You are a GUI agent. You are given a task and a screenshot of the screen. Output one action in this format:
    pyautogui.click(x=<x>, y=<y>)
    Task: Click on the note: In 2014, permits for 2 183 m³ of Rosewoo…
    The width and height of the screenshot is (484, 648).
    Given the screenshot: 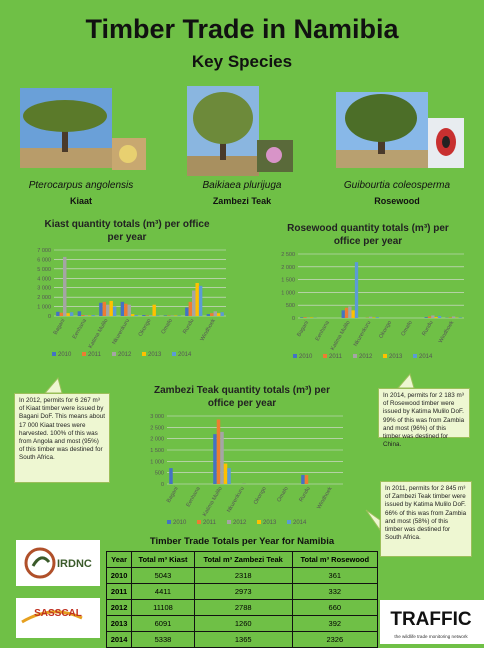 What is the action you would take?
    pyautogui.click(x=424, y=418)
    